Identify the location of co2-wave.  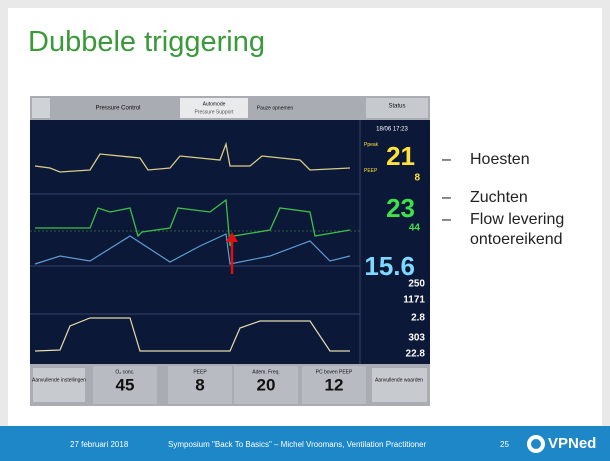
(192, 334).